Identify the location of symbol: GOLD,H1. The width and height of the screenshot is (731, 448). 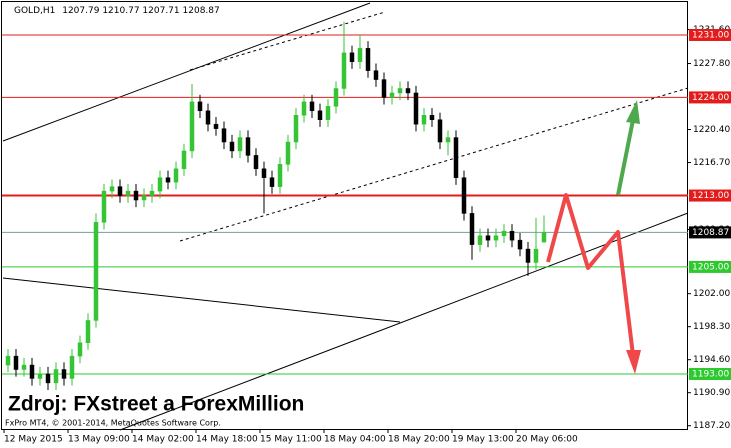
(34, 11).